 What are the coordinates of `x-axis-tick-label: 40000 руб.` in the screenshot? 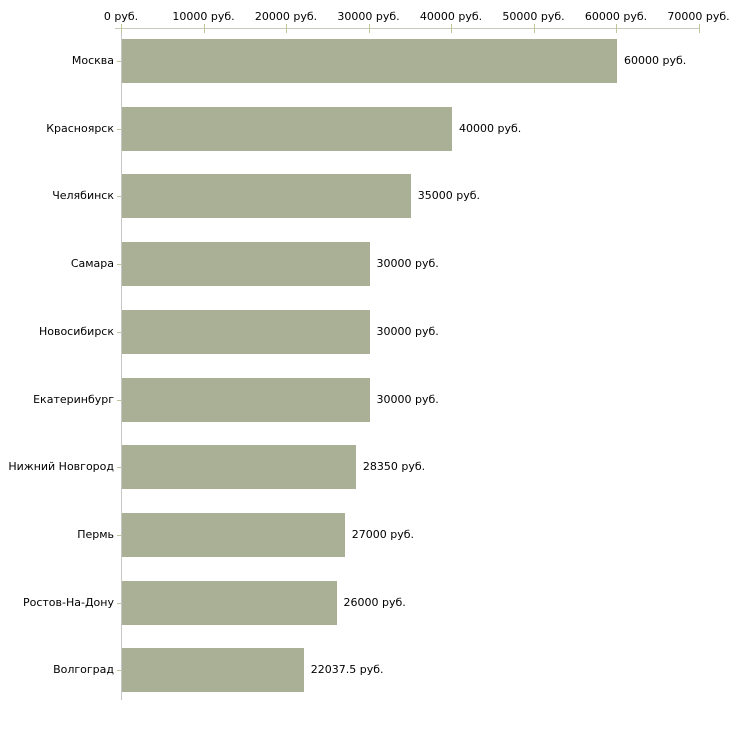 It's located at (451, 16).